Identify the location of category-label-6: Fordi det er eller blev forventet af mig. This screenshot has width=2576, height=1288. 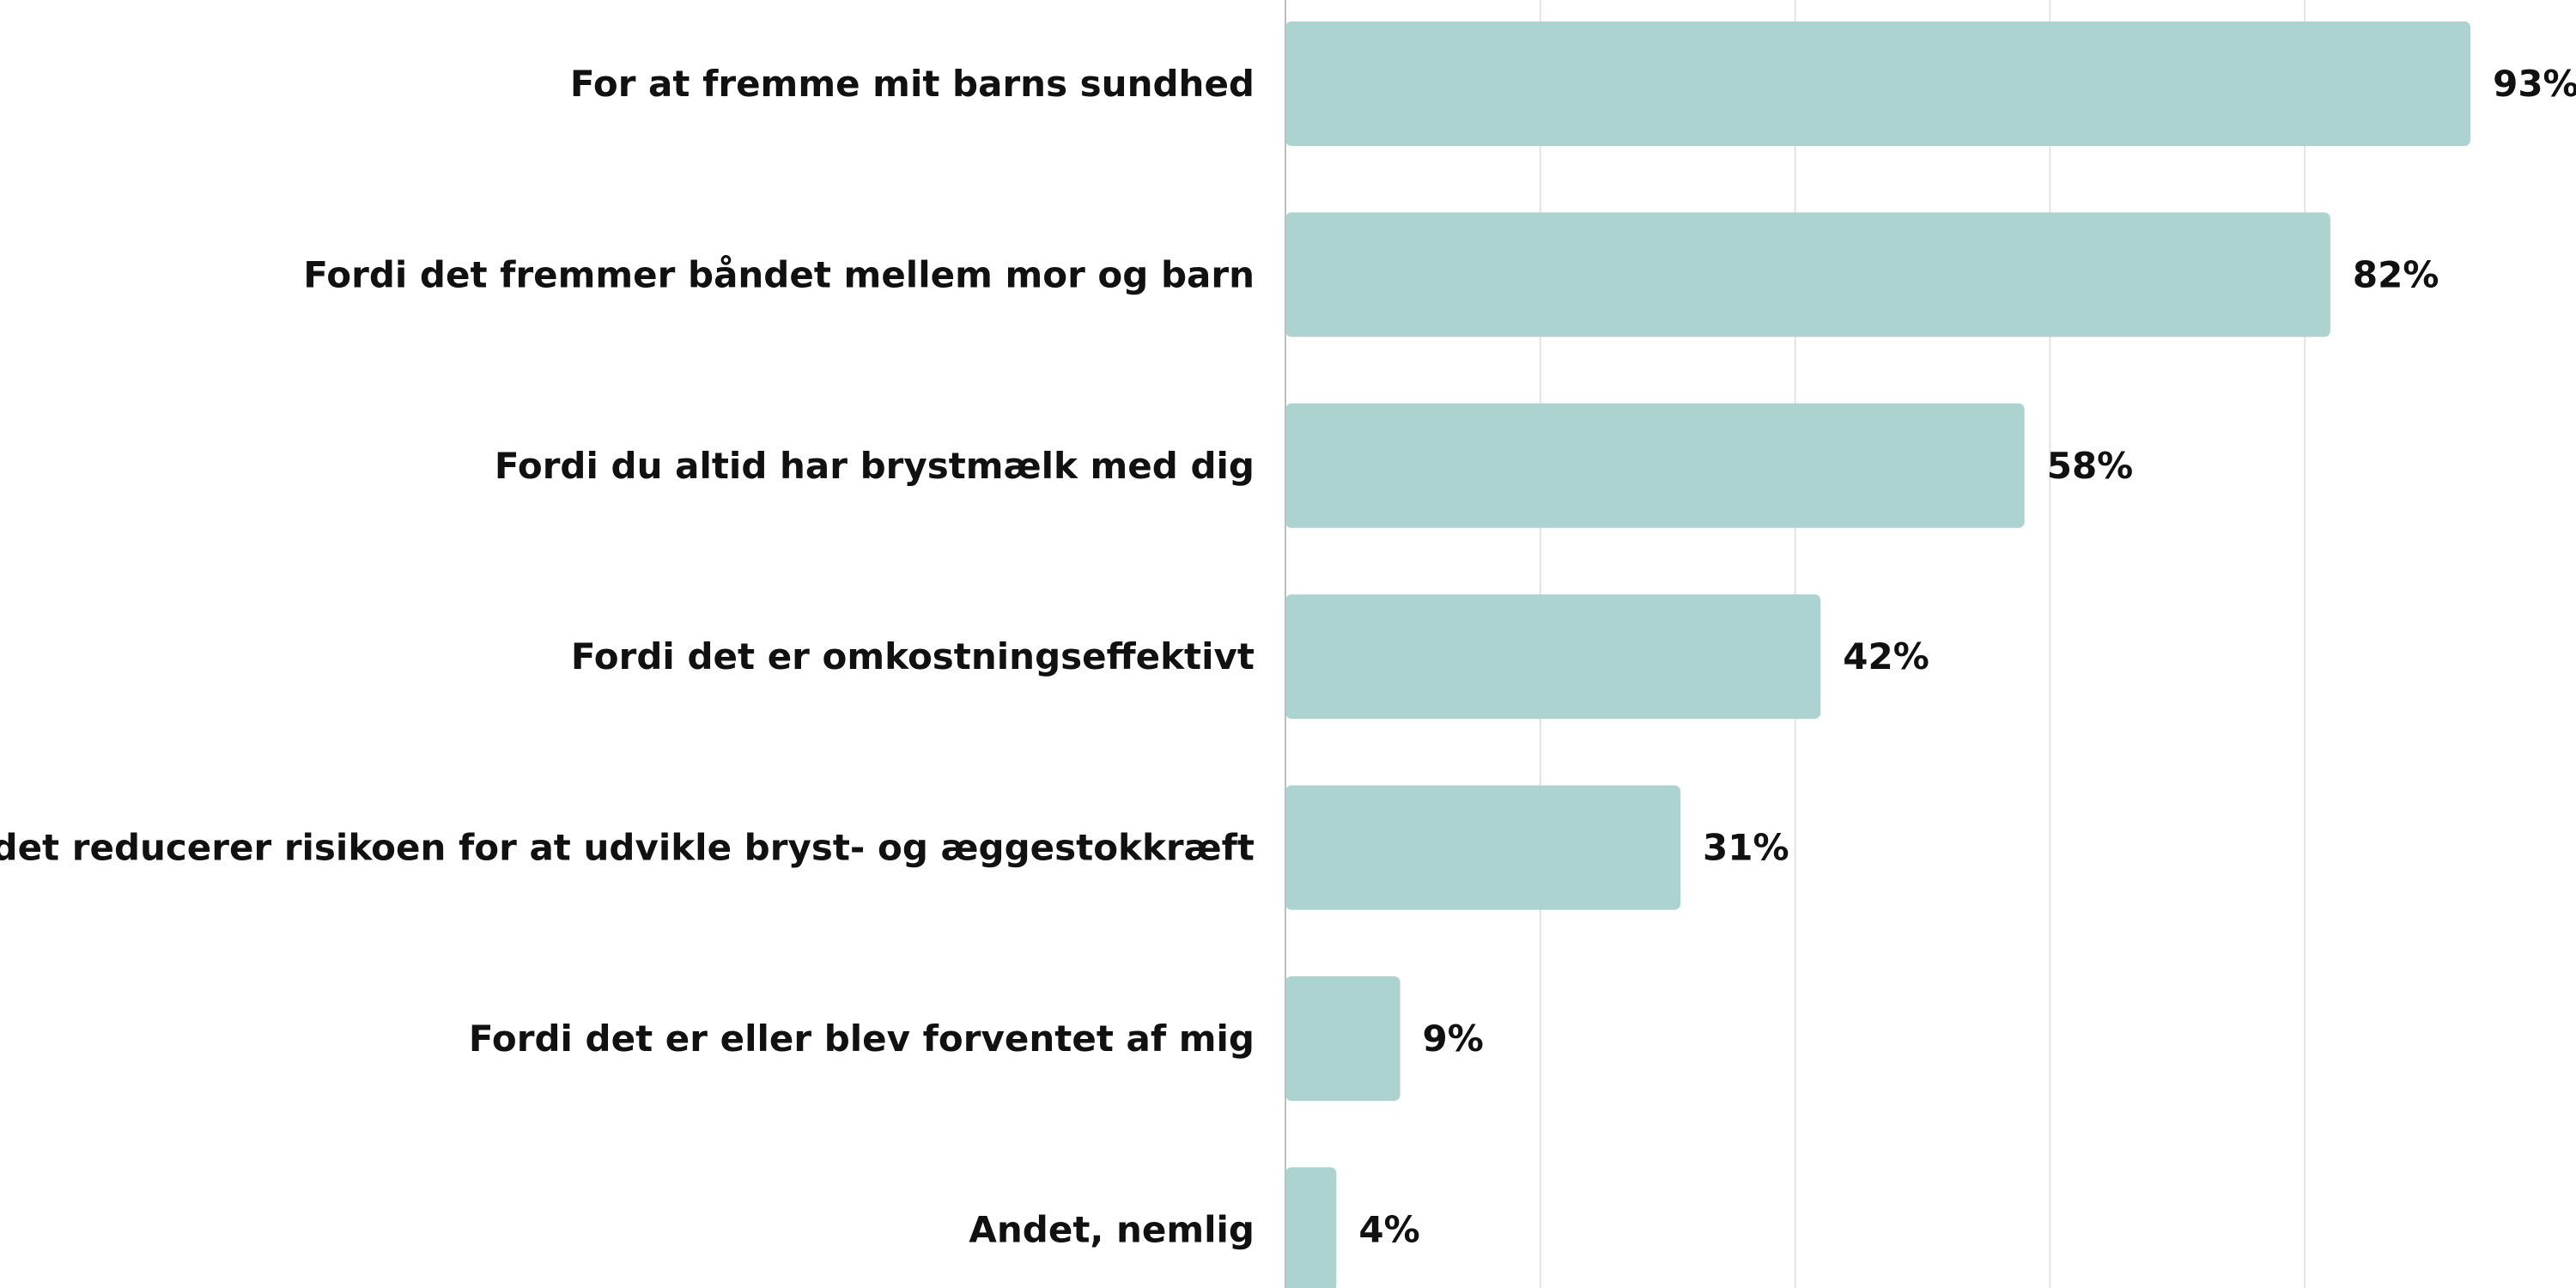
(862, 1039).